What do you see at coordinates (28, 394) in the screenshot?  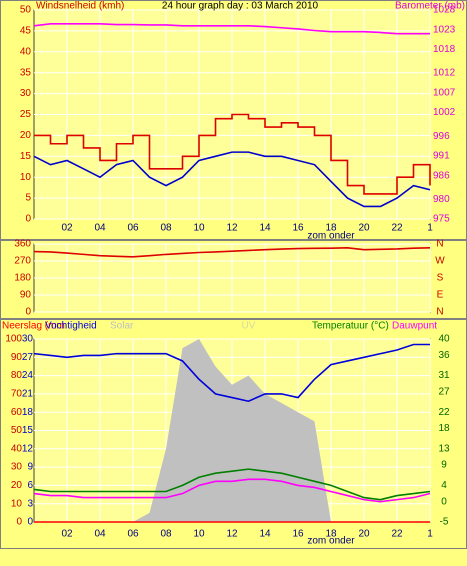 I see `y3-tick-label: 21` at bounding box center [28, 394].